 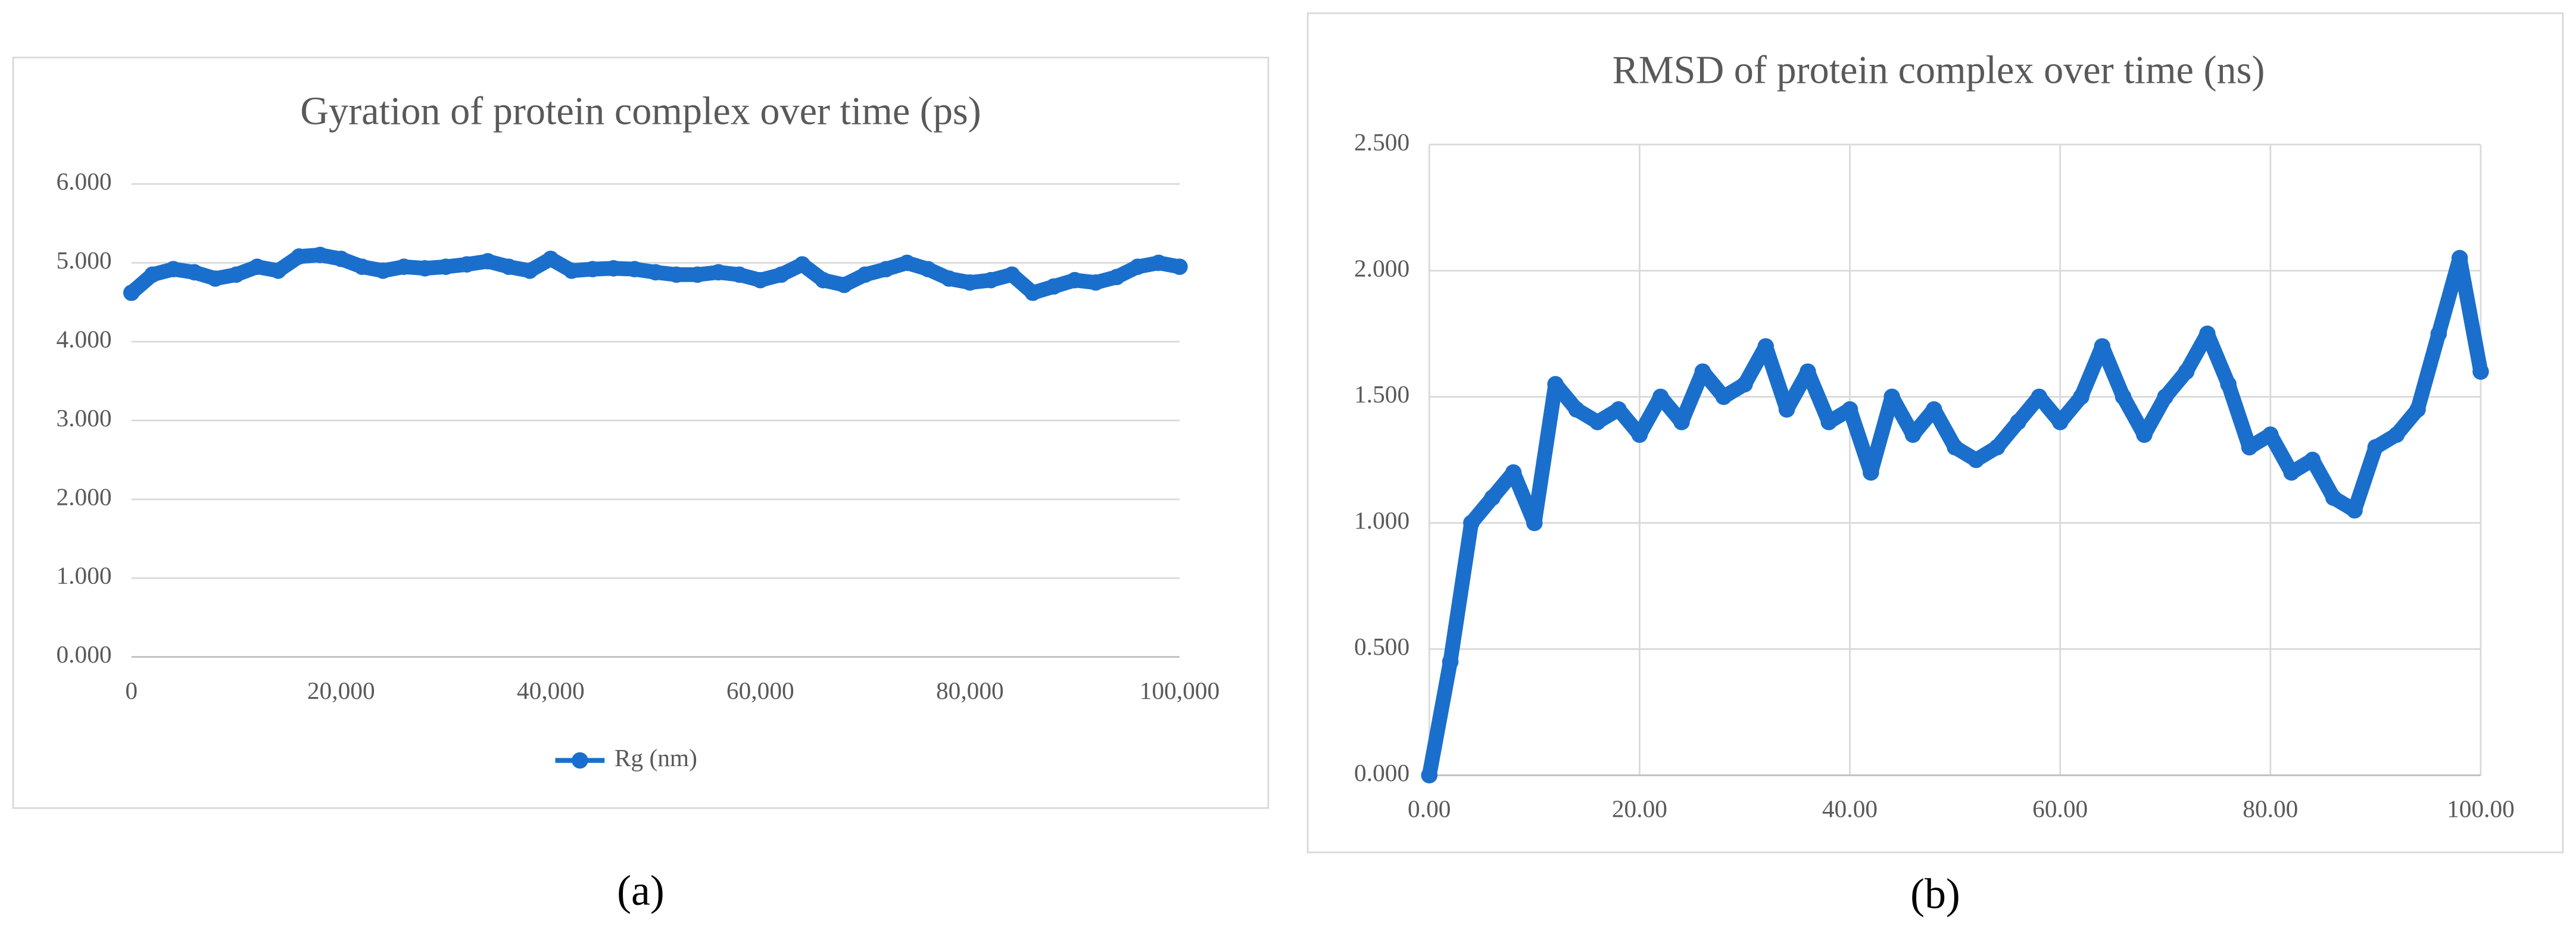 What do you see at coordinates (551, 690) in the screenshot?
I see `x-tick-label: 40,000` at bounding box center [551, 690].